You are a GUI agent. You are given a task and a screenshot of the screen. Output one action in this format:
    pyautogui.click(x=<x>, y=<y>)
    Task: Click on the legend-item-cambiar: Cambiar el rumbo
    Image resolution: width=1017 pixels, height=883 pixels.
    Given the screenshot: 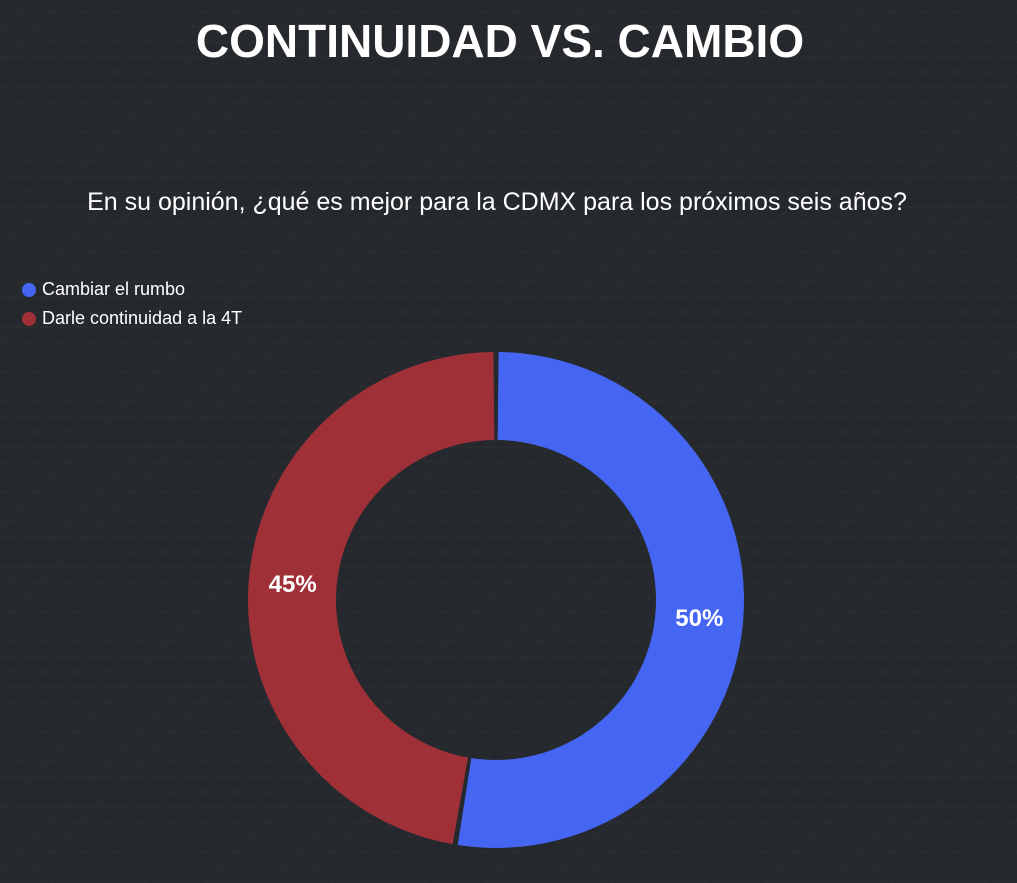 What is the action you would take?
    pyautogui.click(x=132, y=289)
    